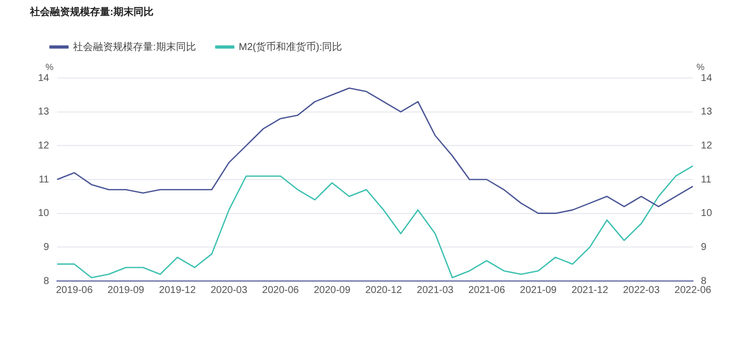 The image size is (750, 339). I want to click on y-tick-label: 8, so click(47, 281).